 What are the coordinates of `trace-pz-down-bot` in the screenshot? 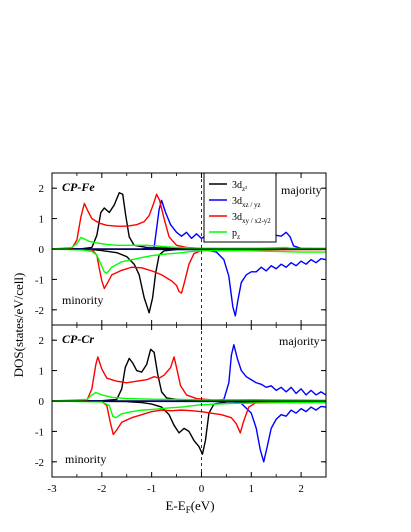 It's located at (188, 409).